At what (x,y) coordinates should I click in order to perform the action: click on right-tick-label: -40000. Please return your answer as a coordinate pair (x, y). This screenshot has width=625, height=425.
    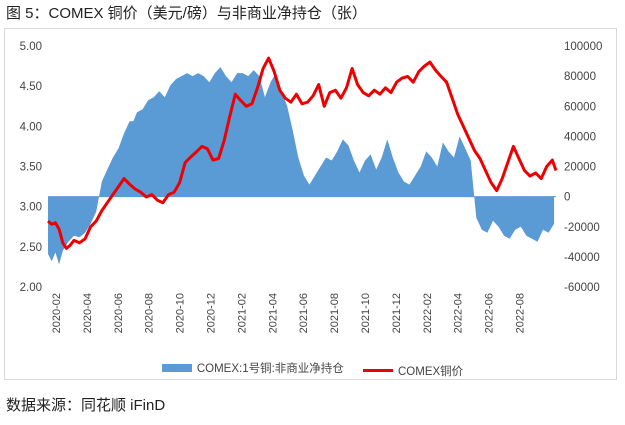
    Looking at the image, I should click on (582, 258).